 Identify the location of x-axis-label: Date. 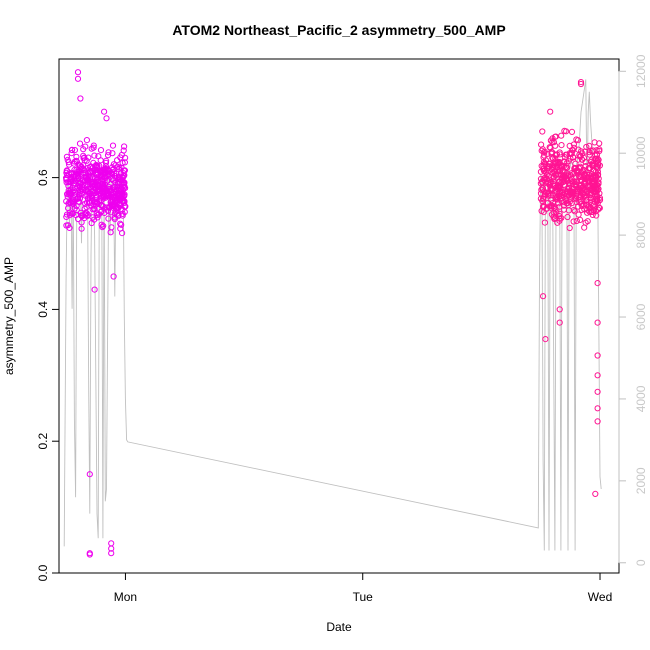
(339, 627).